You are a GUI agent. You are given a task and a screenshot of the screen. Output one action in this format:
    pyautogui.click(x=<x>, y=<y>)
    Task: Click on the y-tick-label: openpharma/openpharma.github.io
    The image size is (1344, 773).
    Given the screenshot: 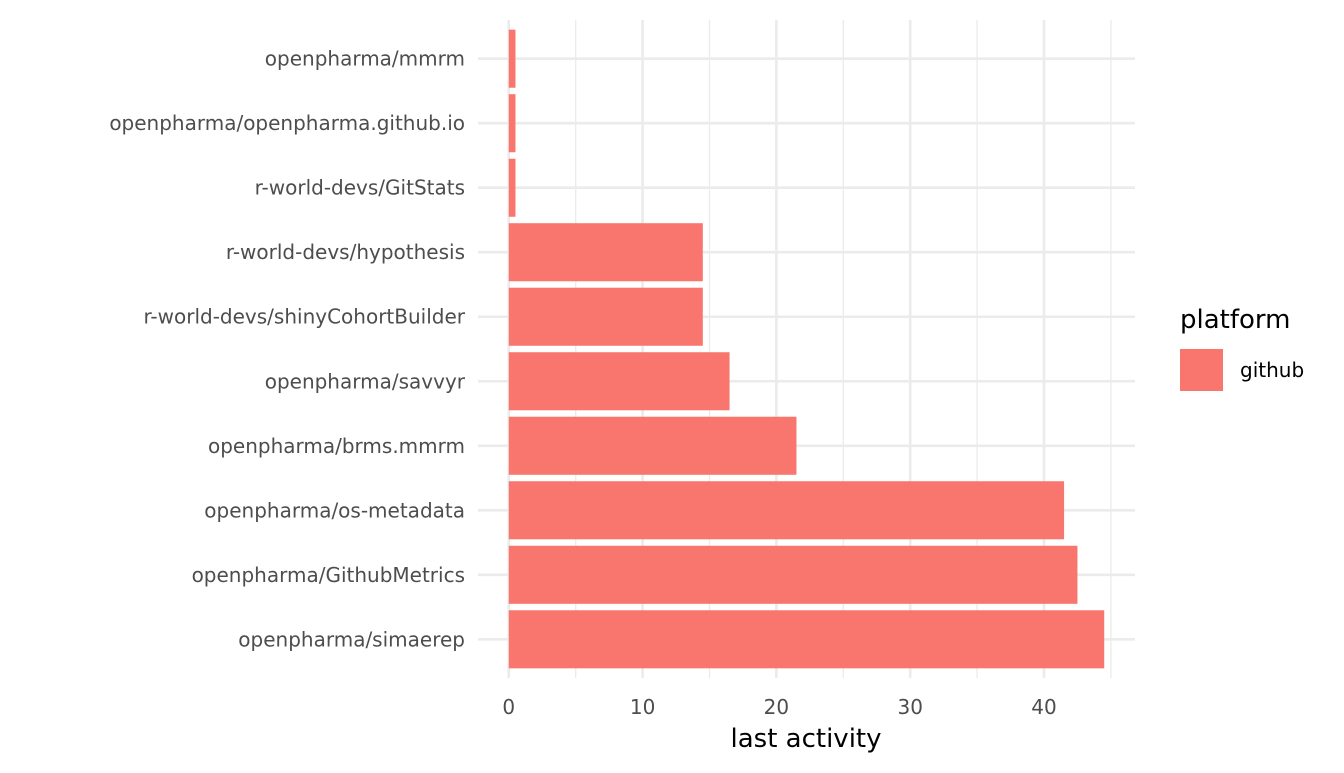 What is the action you would take?
    pyautogui.click(x=287, y=123)
    